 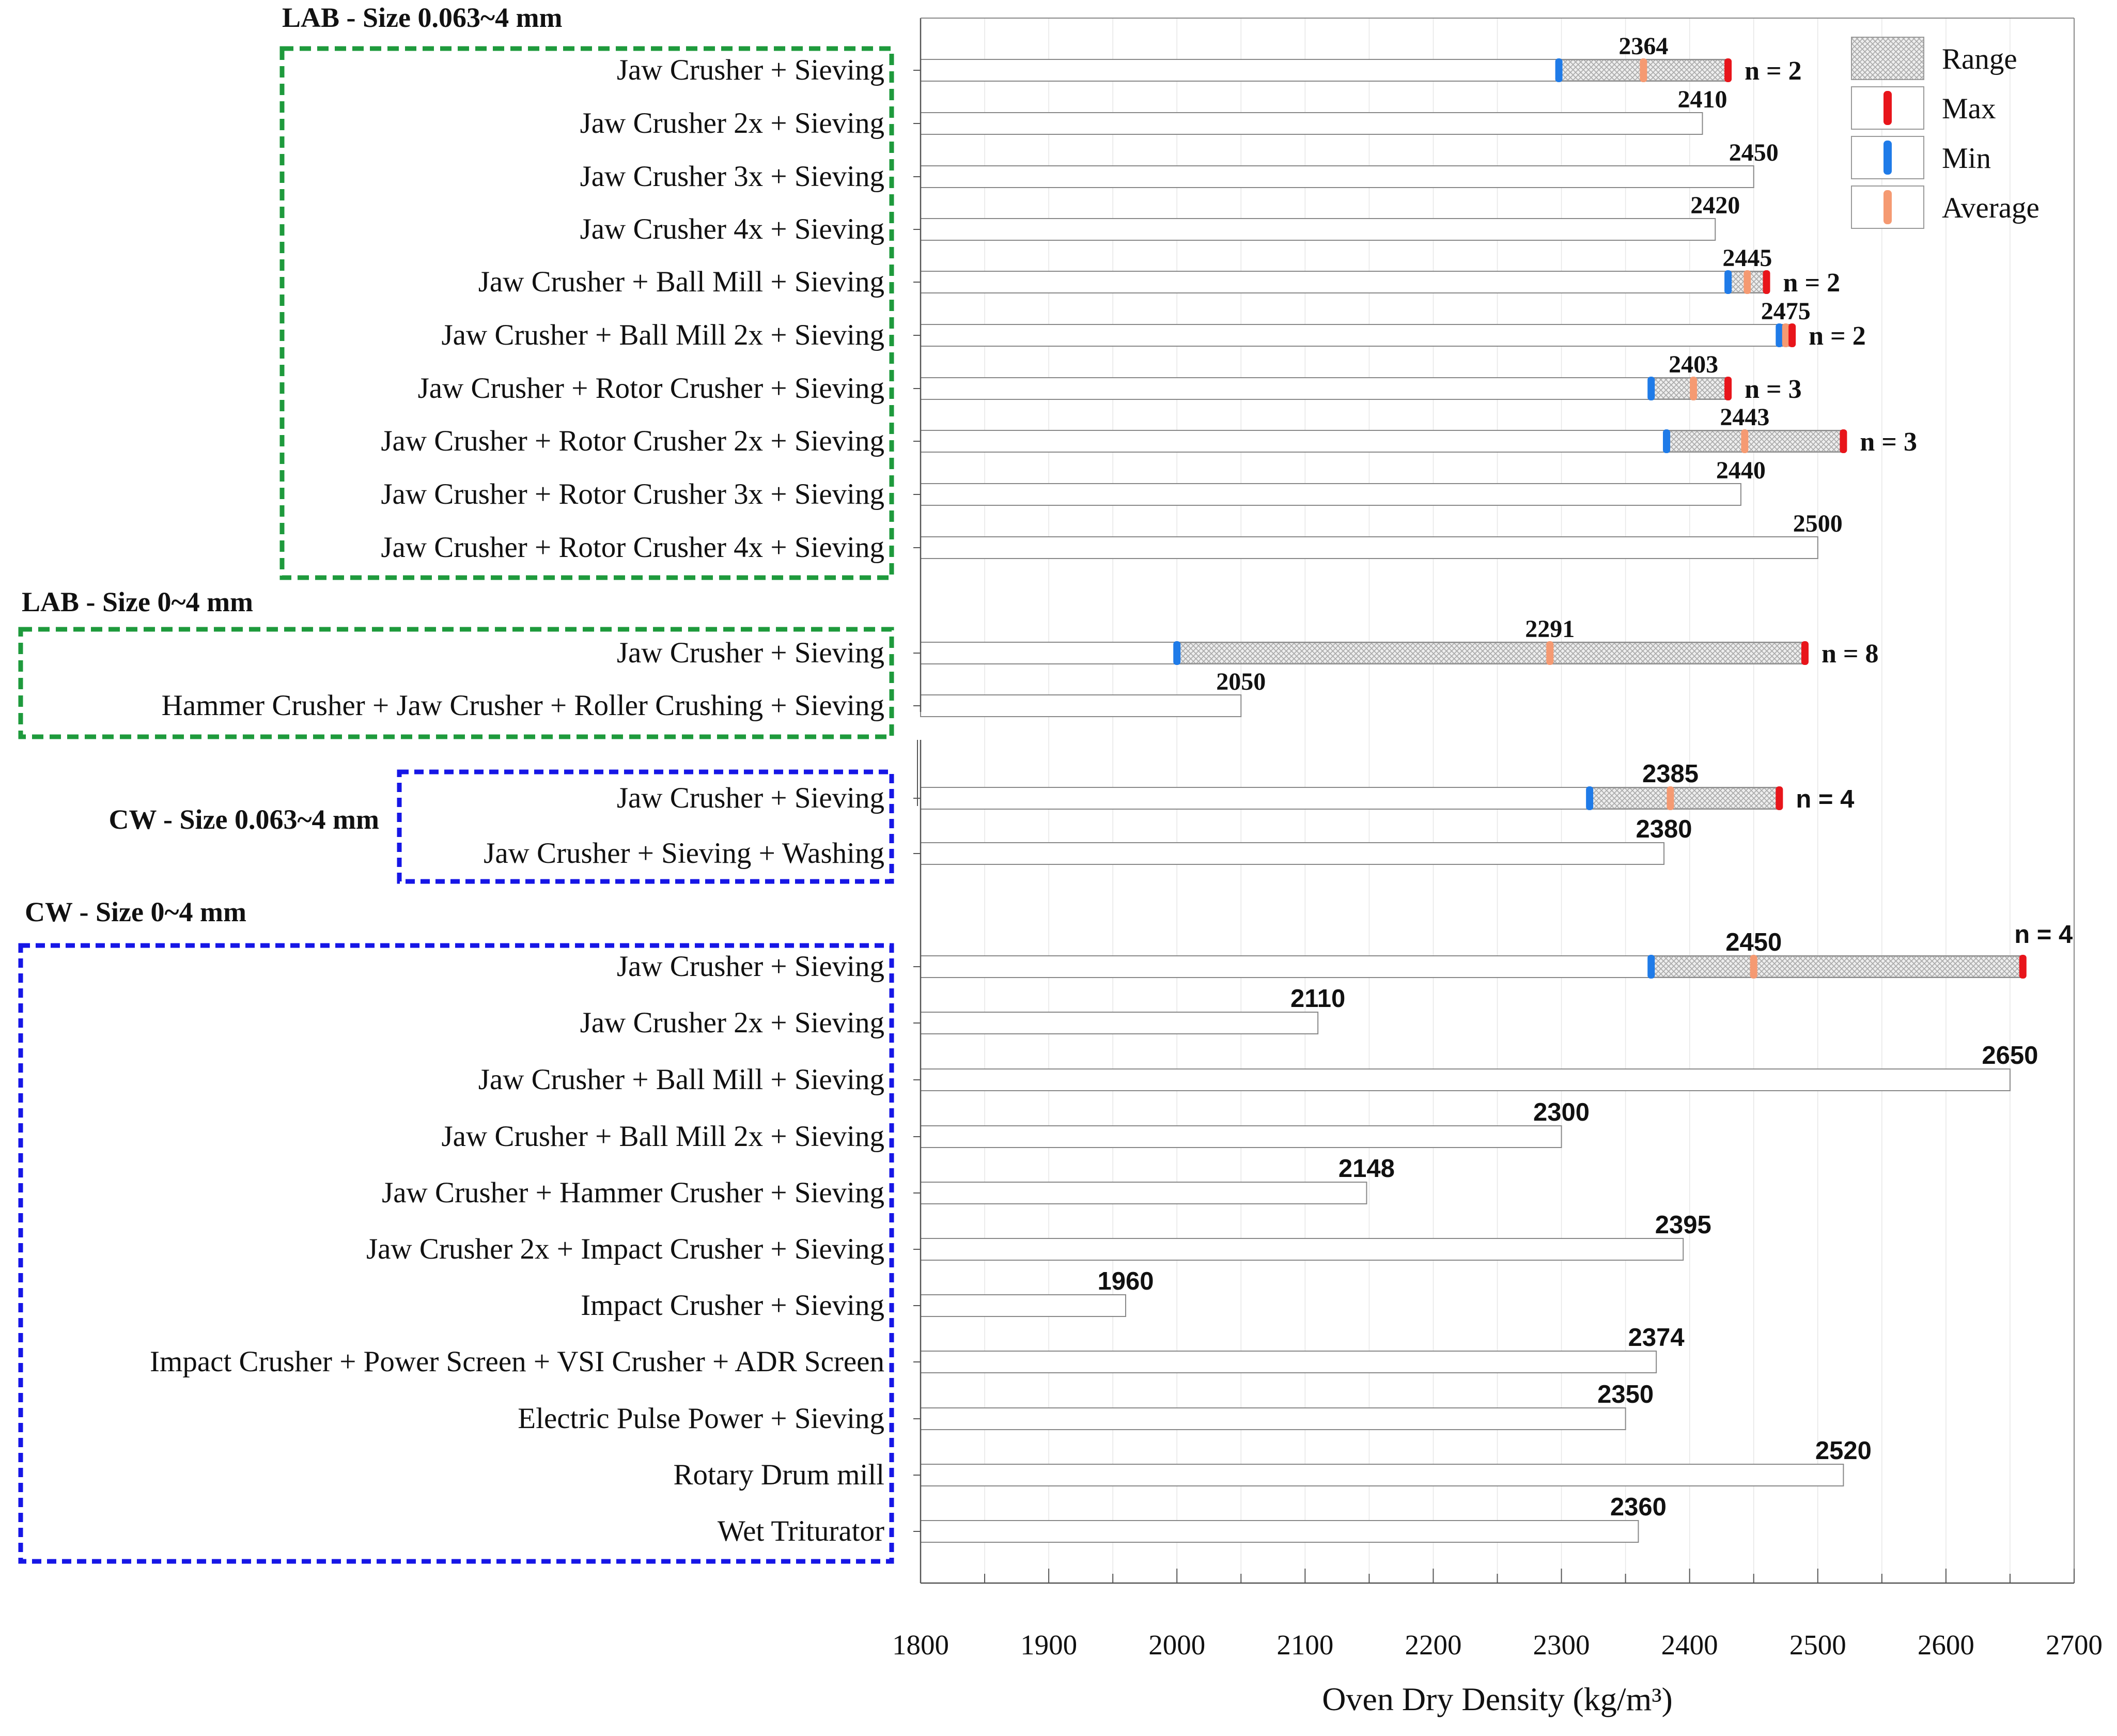 What do you see at coordinates (645, 827) in the screenshot?
I see `group-box-cw-size-0-063-4-mm` at bounding box center [645, 827].